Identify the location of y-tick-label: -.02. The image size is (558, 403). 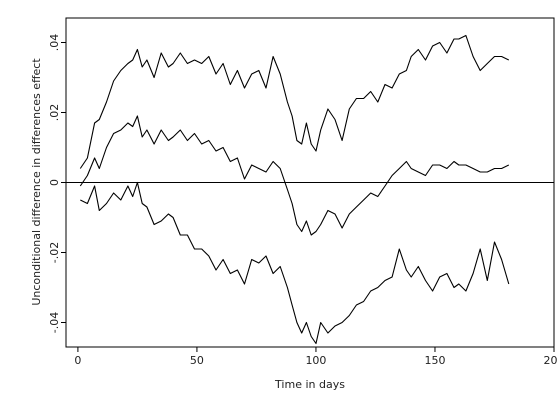
(54, 252).